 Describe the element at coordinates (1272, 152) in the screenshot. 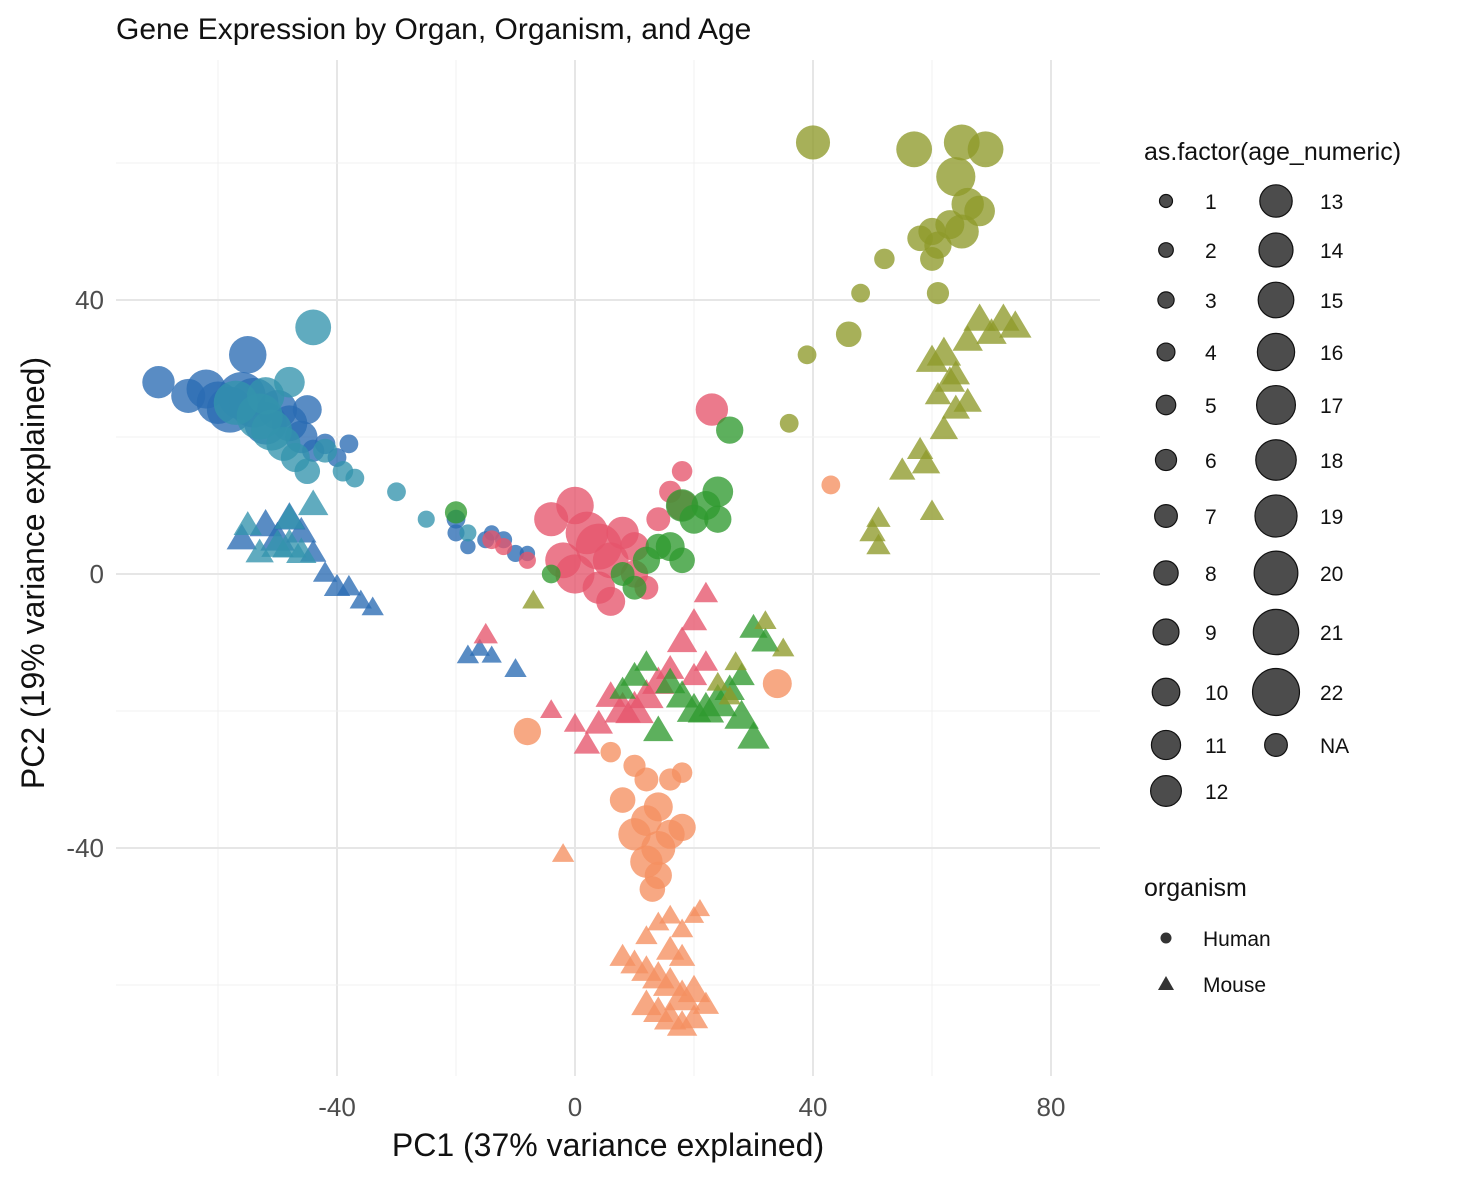

I see `size-legend-title: as.factor(age_numeric)` at that location.